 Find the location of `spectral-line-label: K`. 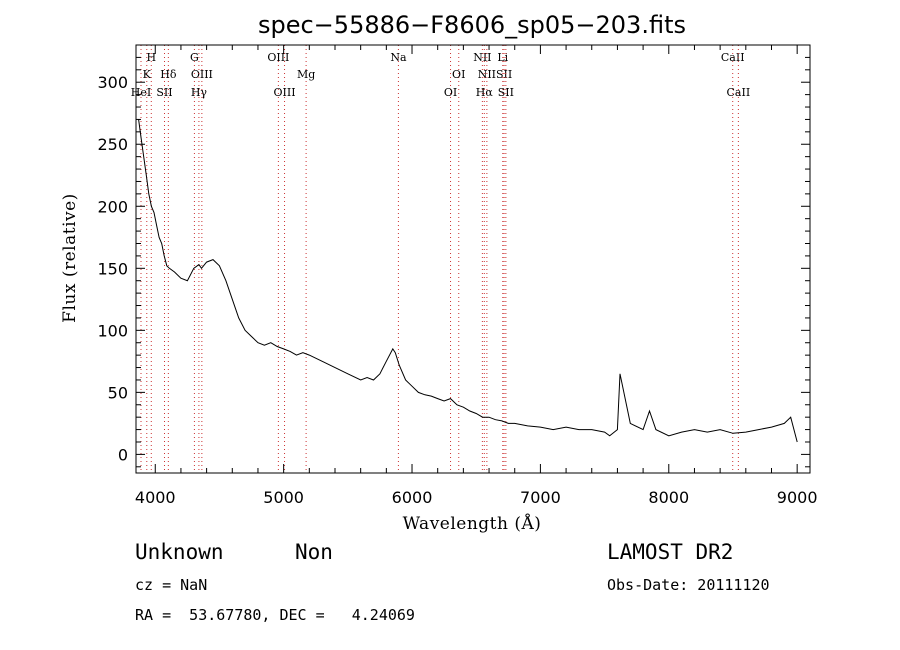

spectral-line-label: K is located at coordinates (147, 74).